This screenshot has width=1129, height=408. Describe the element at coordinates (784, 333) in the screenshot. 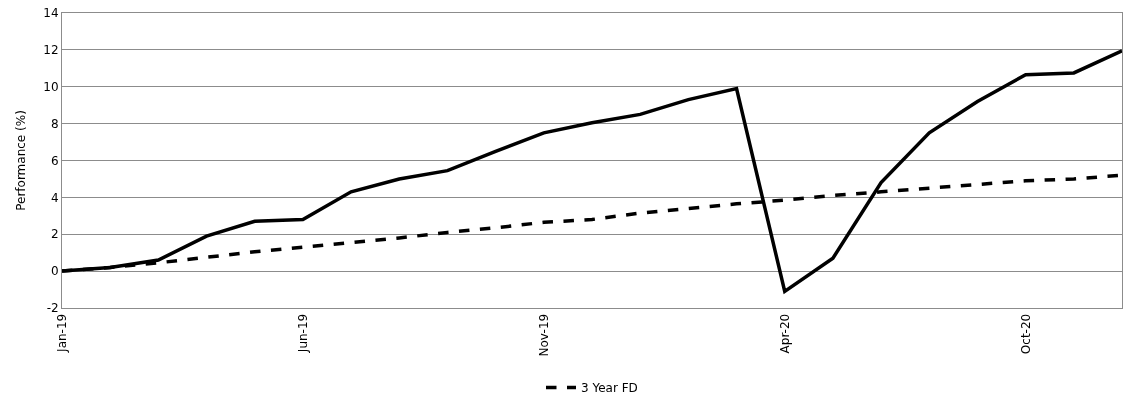

I see `x-tick-label: Apr-20` at that location.